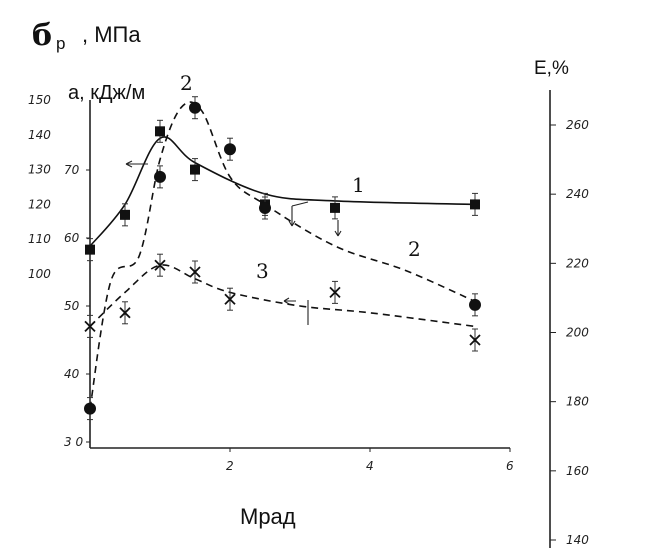 The width and height of the screenshot is (662, 552). Describe the element at coordinates (39, 204) in the screenshot. I see `sigma-tick-label: 120` at that location.